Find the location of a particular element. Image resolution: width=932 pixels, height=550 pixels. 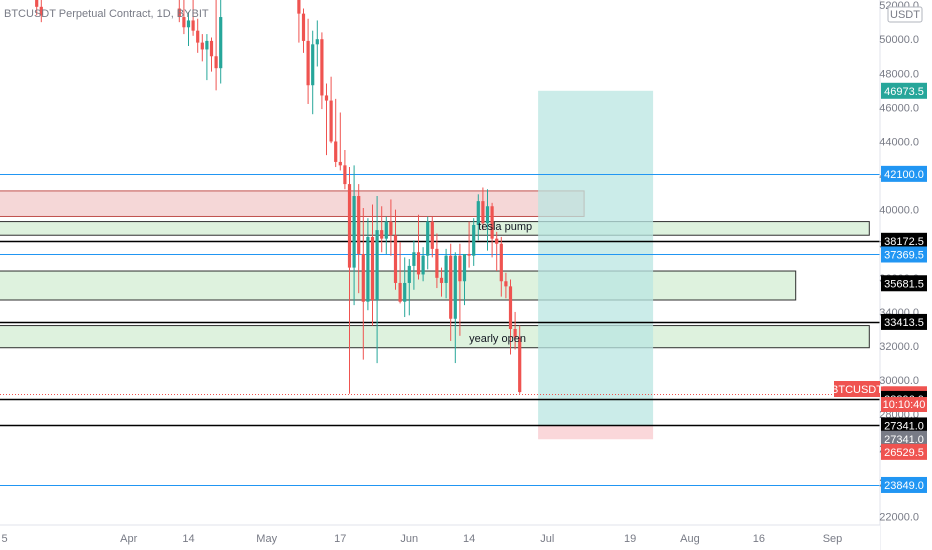

price-tag: 37369.5 is located at coordinates (904, 254).